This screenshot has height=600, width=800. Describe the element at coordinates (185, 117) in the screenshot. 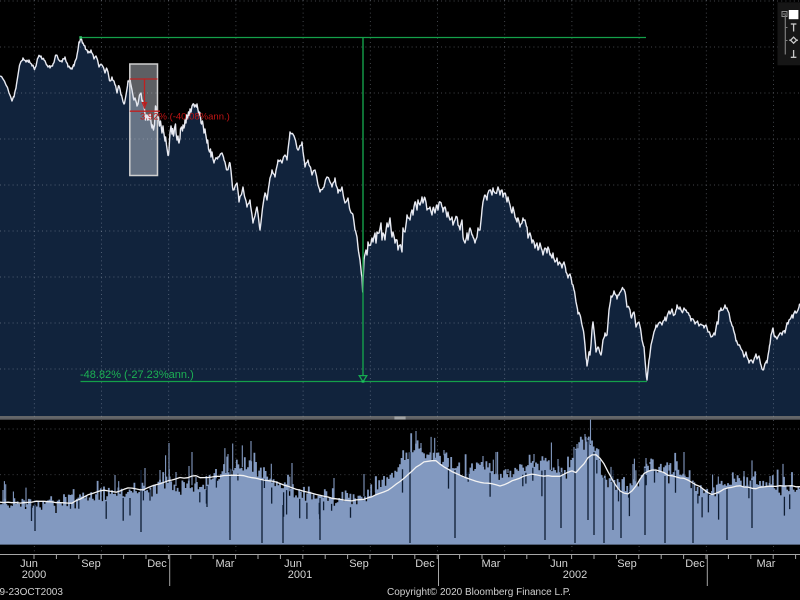

I see `svg-text: 3.92% (-40.08%ann.)` at that location.